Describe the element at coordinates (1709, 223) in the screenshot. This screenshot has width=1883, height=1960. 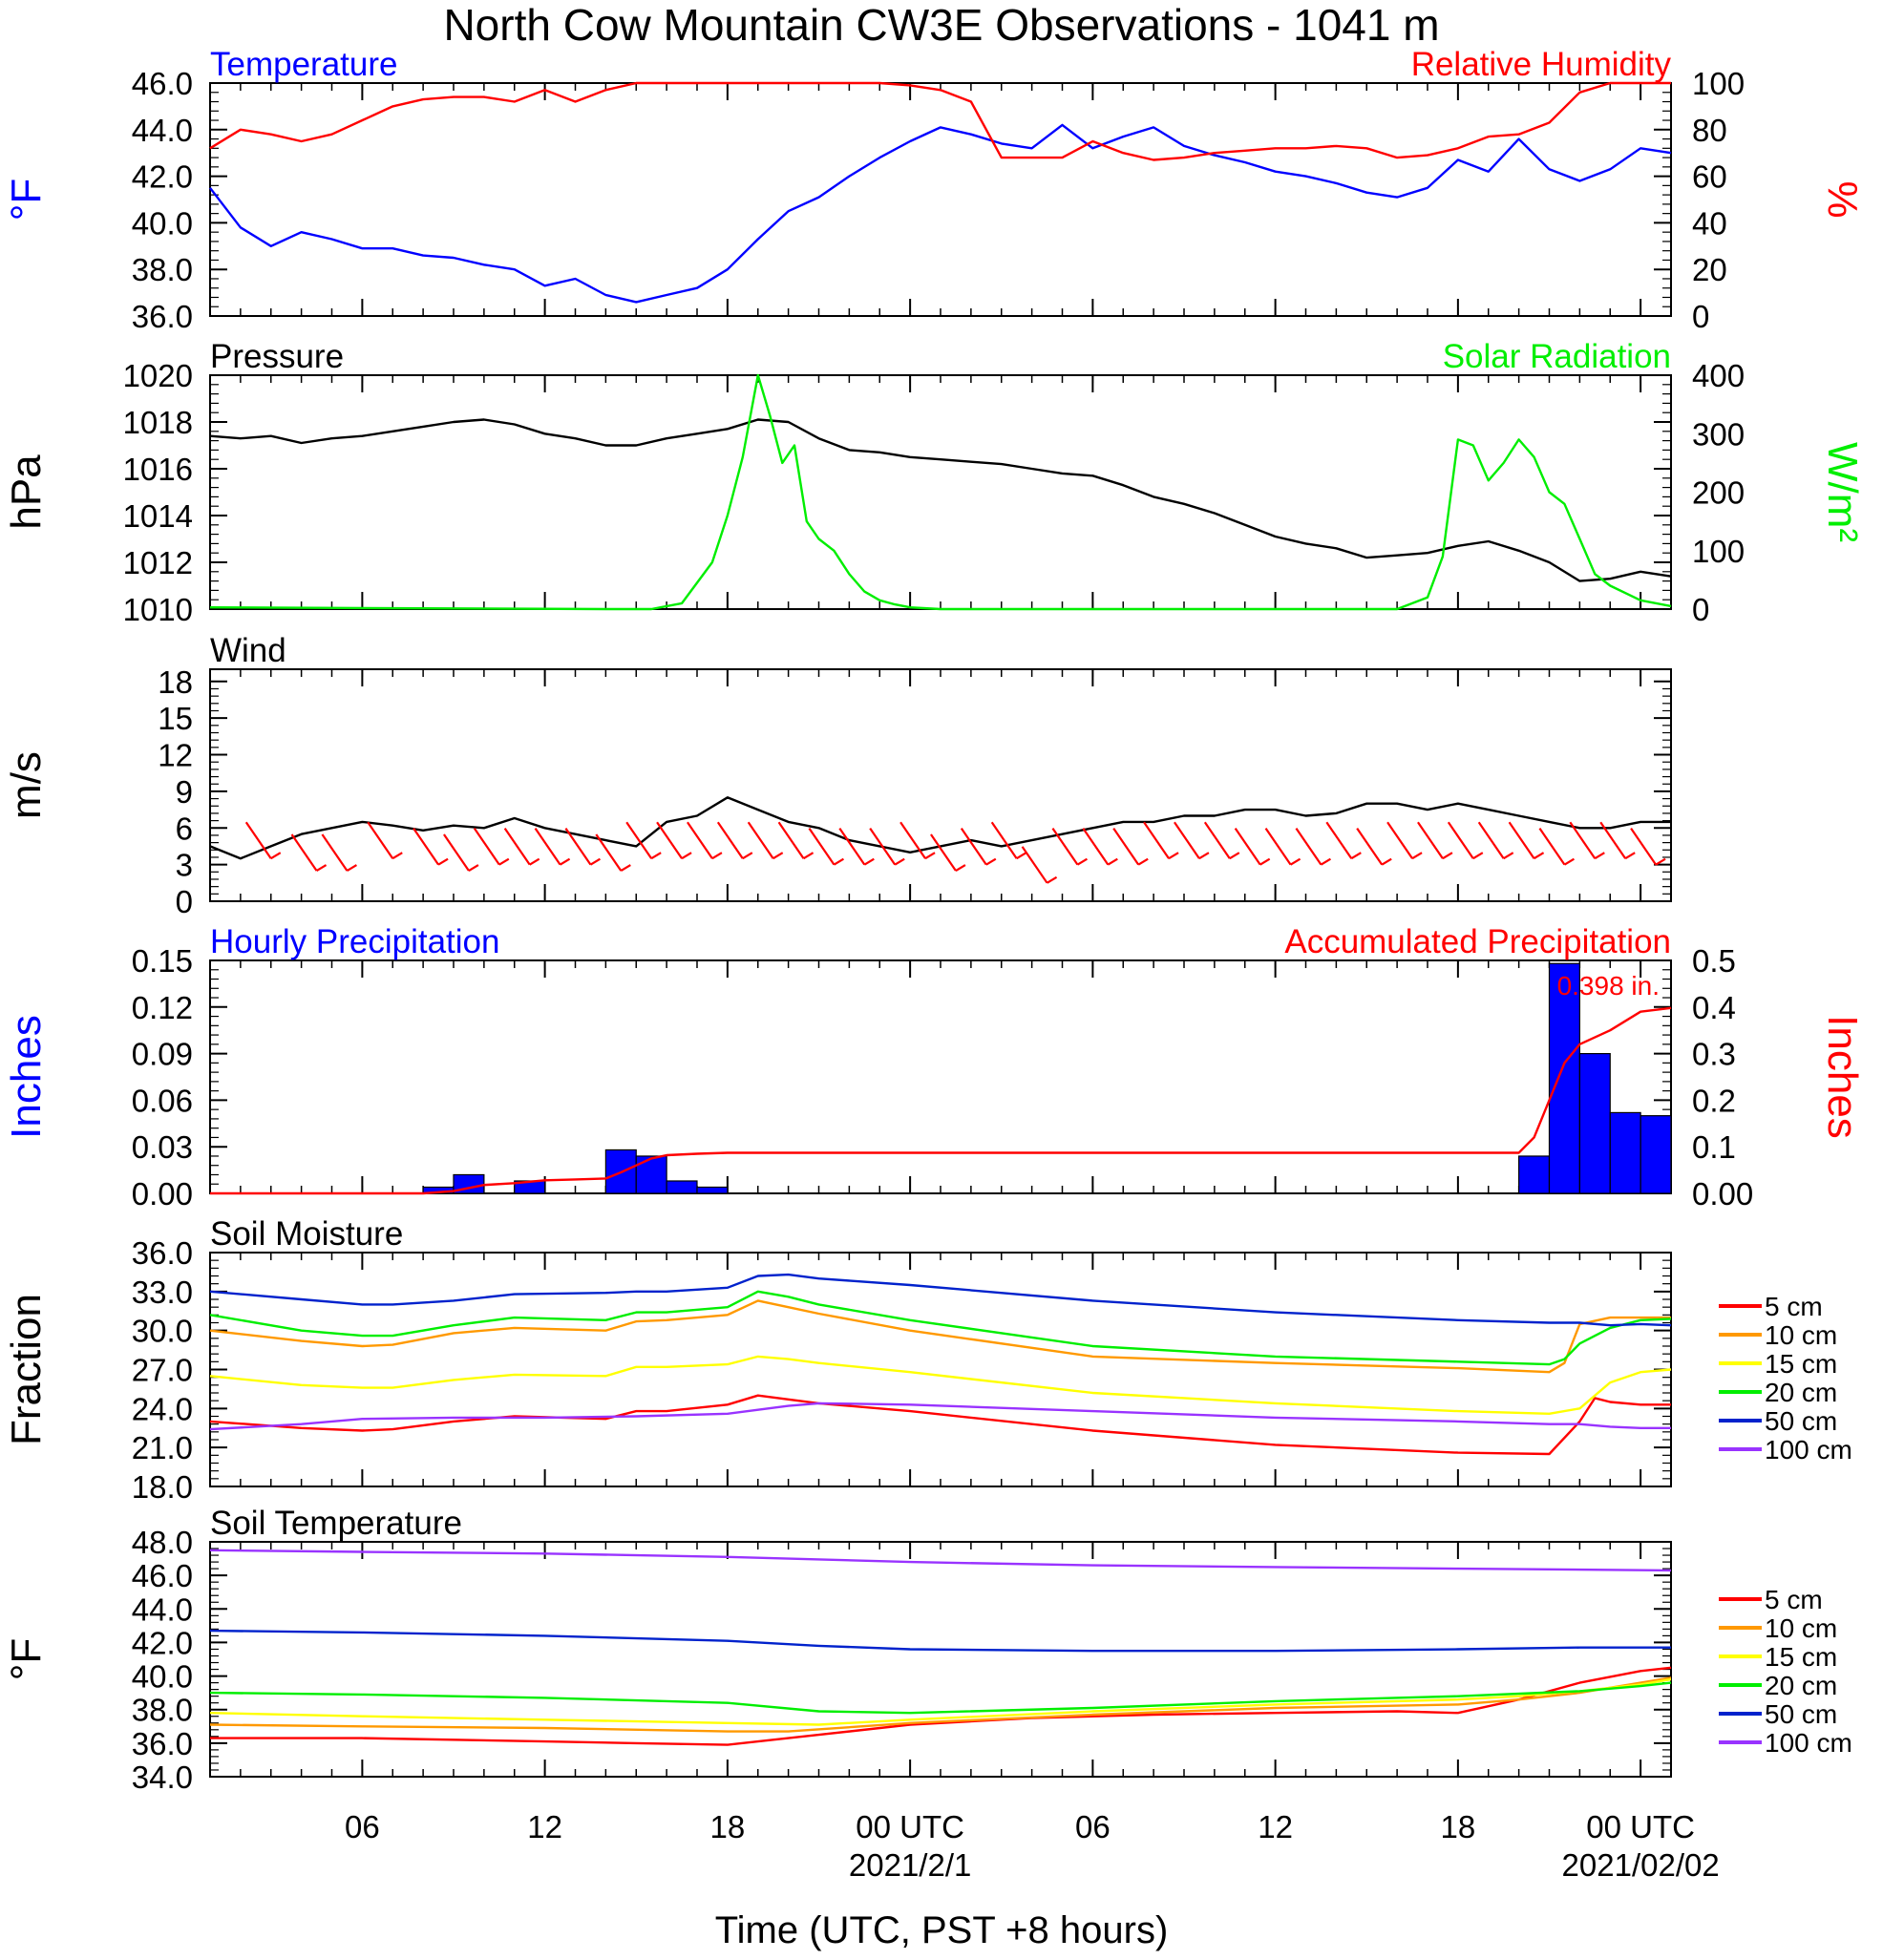
I see `y-right-tick-label: 40` at that location.